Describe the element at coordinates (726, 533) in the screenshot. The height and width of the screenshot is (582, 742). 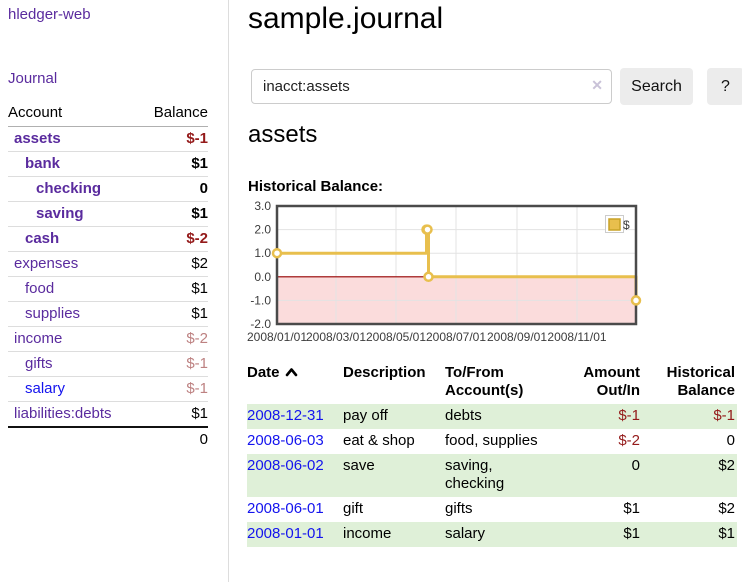
I see `transaction-balance: $1` at that location.